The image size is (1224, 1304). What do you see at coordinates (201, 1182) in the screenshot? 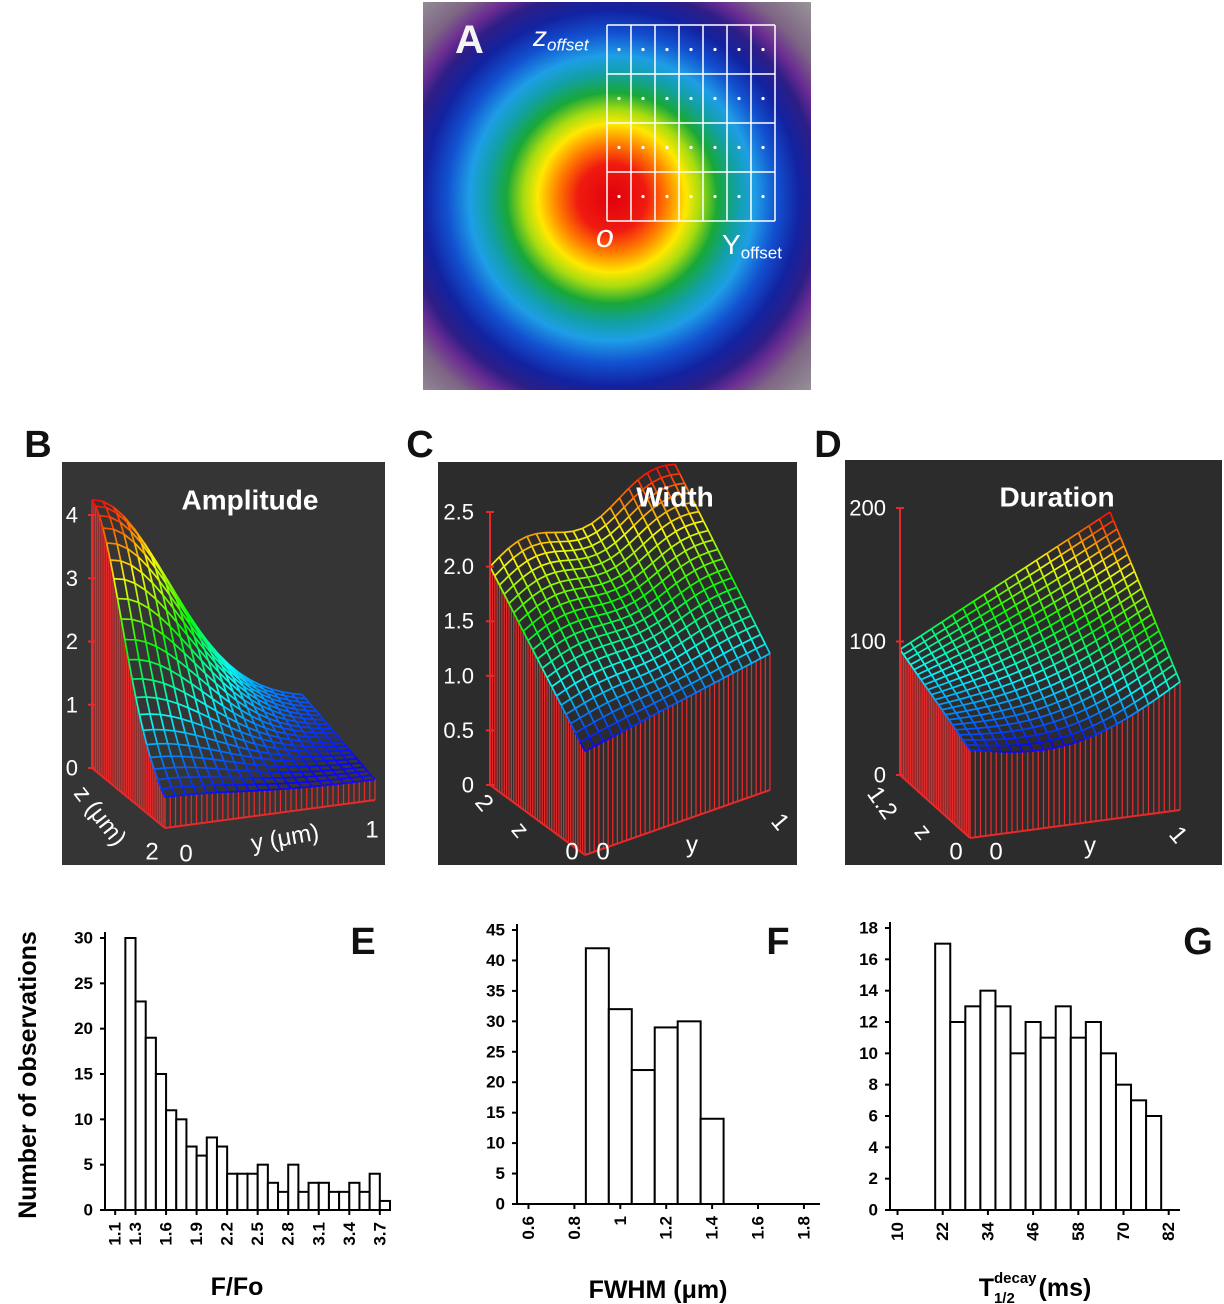
I see `bar` at bounding box center [201, 1182].